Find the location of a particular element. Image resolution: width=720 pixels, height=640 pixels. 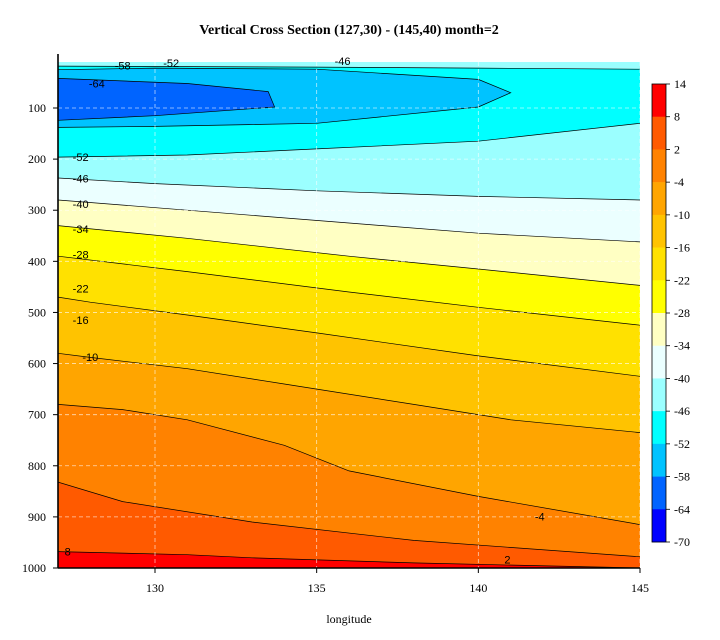

y-tick-label-1000: 1000 is located at coordinates (34, 568).